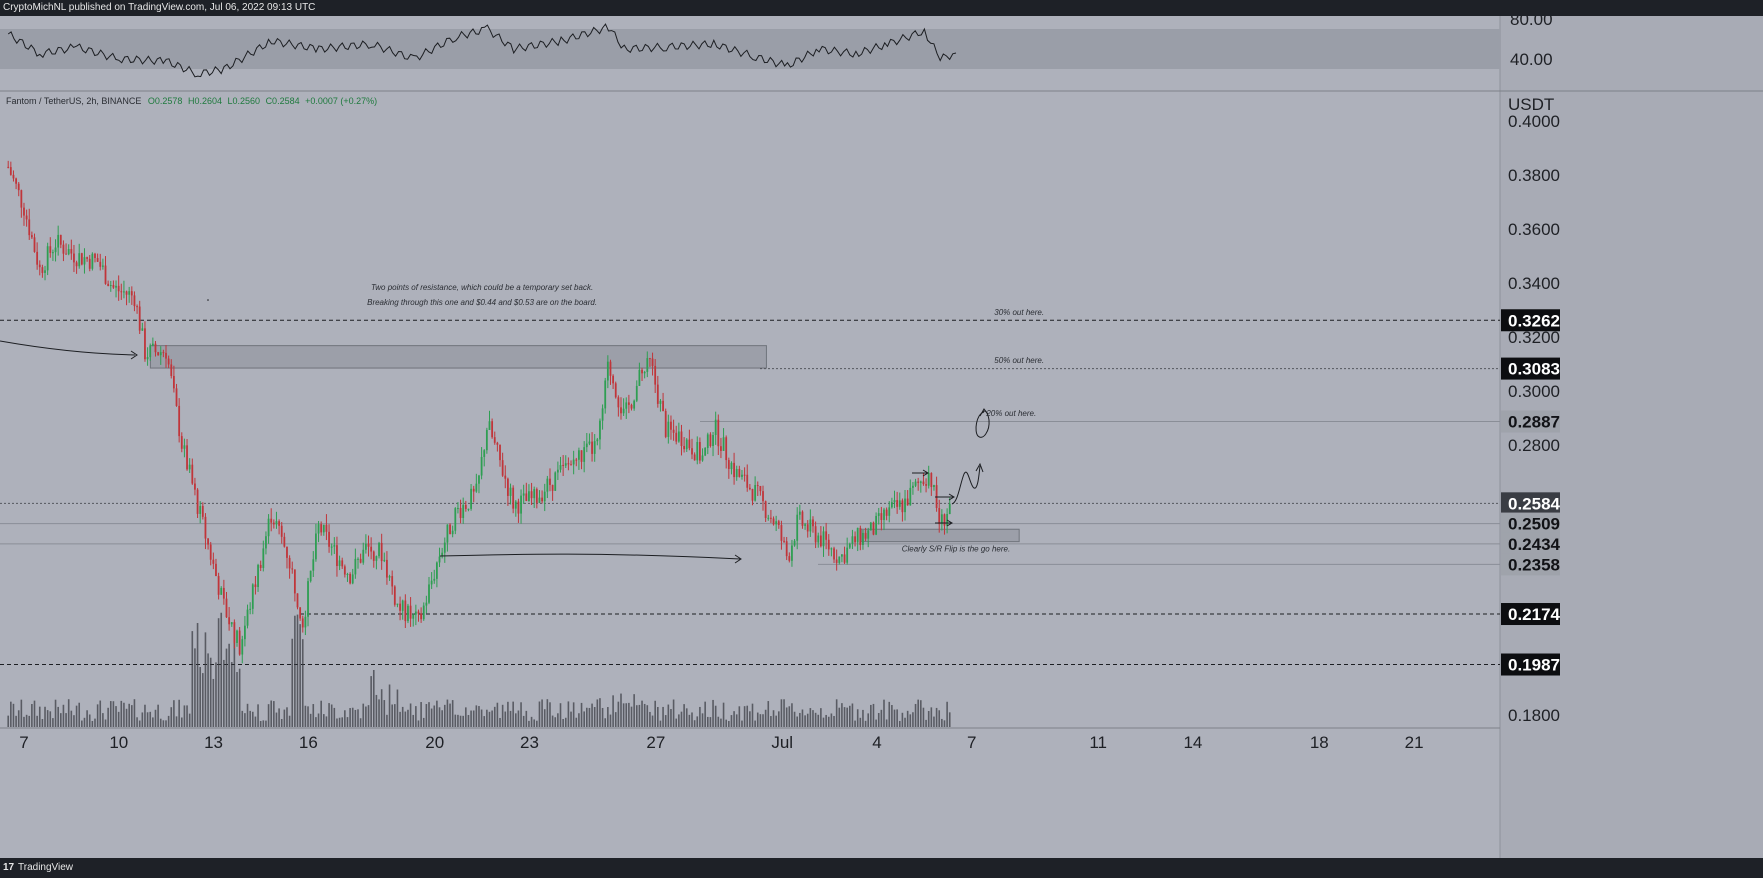 This screenshot has width=1763, height=878. What do you see at coordinates (213, 742) in the screenshot?
I see `date-label: 13` at bounding box center [213, 742].